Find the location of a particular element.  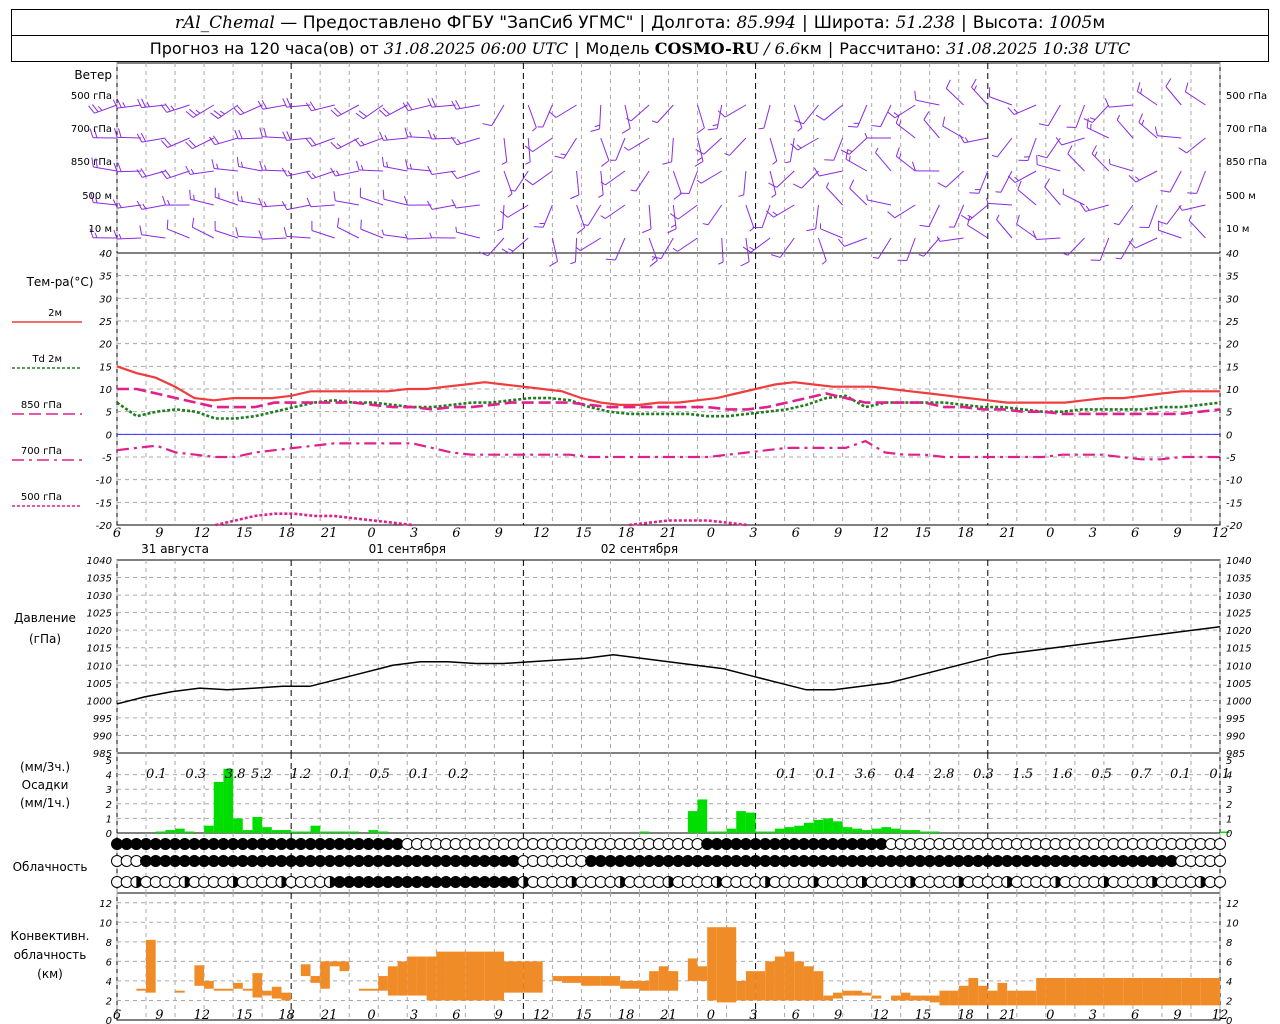

press-tick-right: 1005 is located at coordinates (1238, 684).